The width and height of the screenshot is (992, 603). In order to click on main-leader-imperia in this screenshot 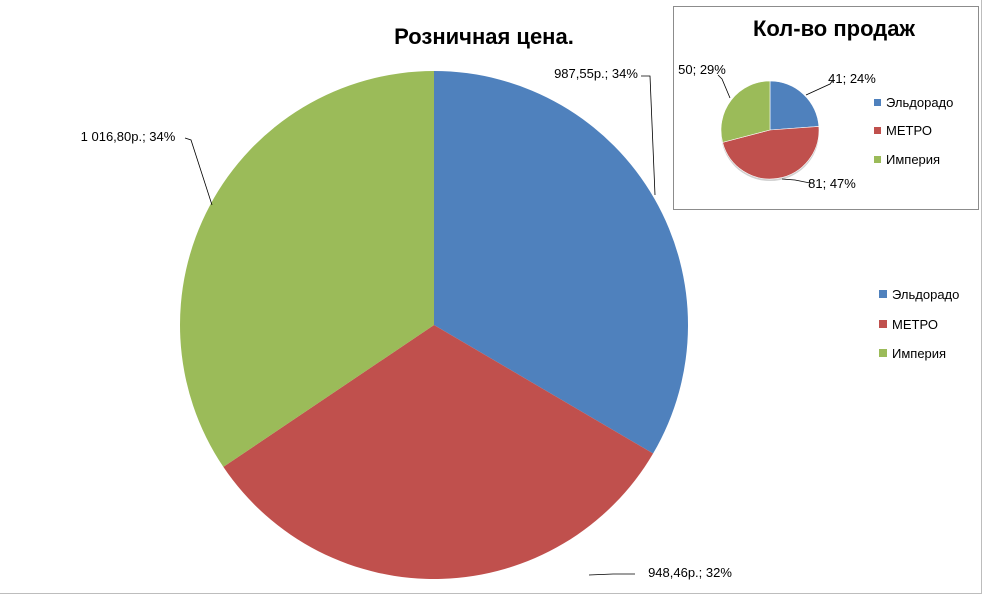, I will do `click(198, 171)`.